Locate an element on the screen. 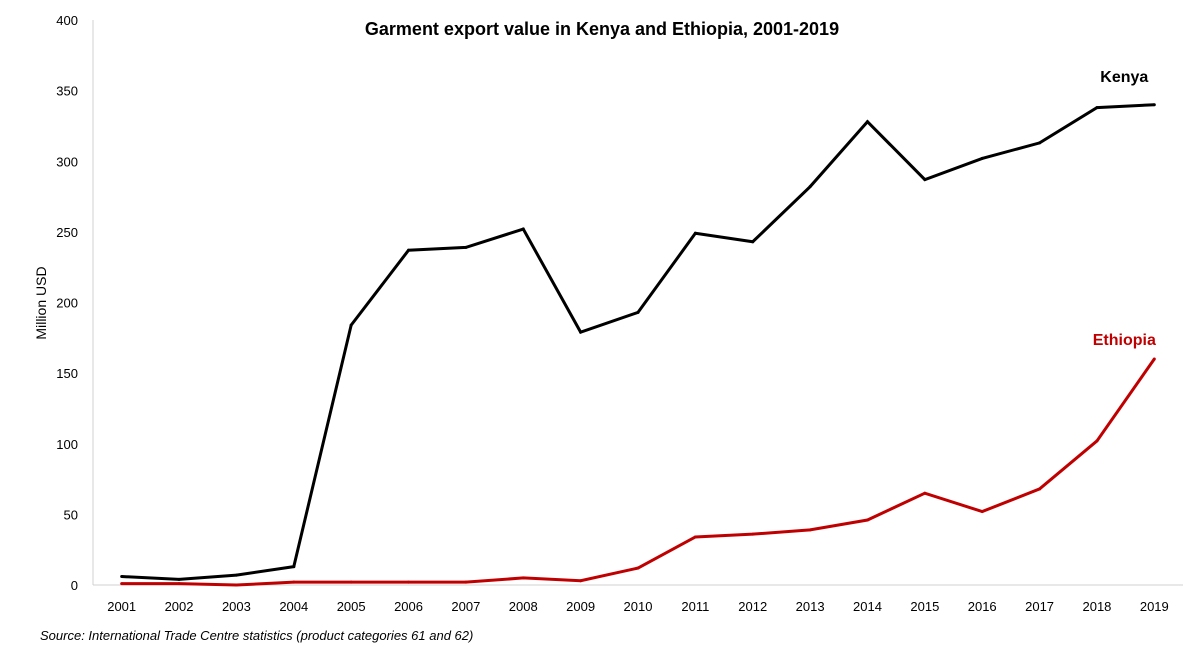 This screenshot has height=664, width=1204. y-tick-label: 150 is located at coordinates (67, 373).